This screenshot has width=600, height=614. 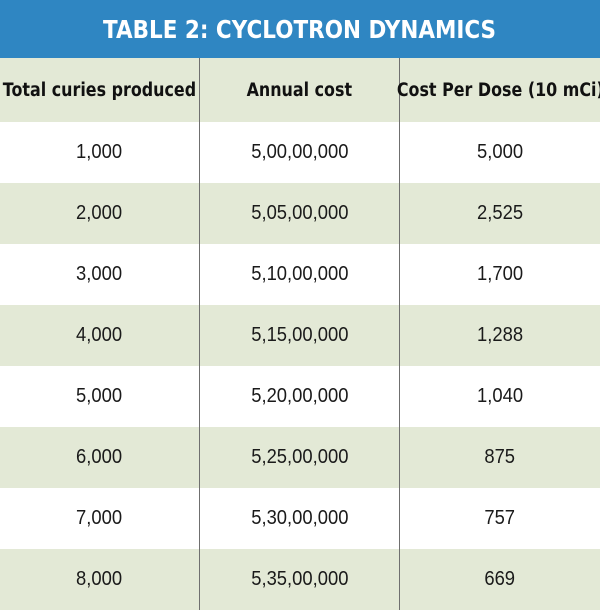 What do you see at coordinates (500, 335) in the screenshot?
I see `cell-cost-per-dose: 1,288` at bounding box center [500, 335].